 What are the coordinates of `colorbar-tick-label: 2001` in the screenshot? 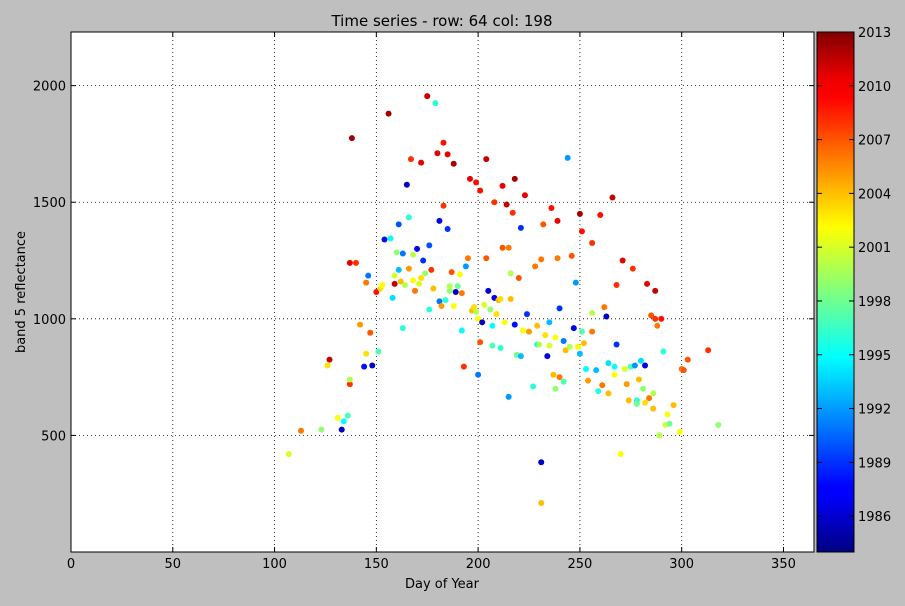 It's located at (874, 248).